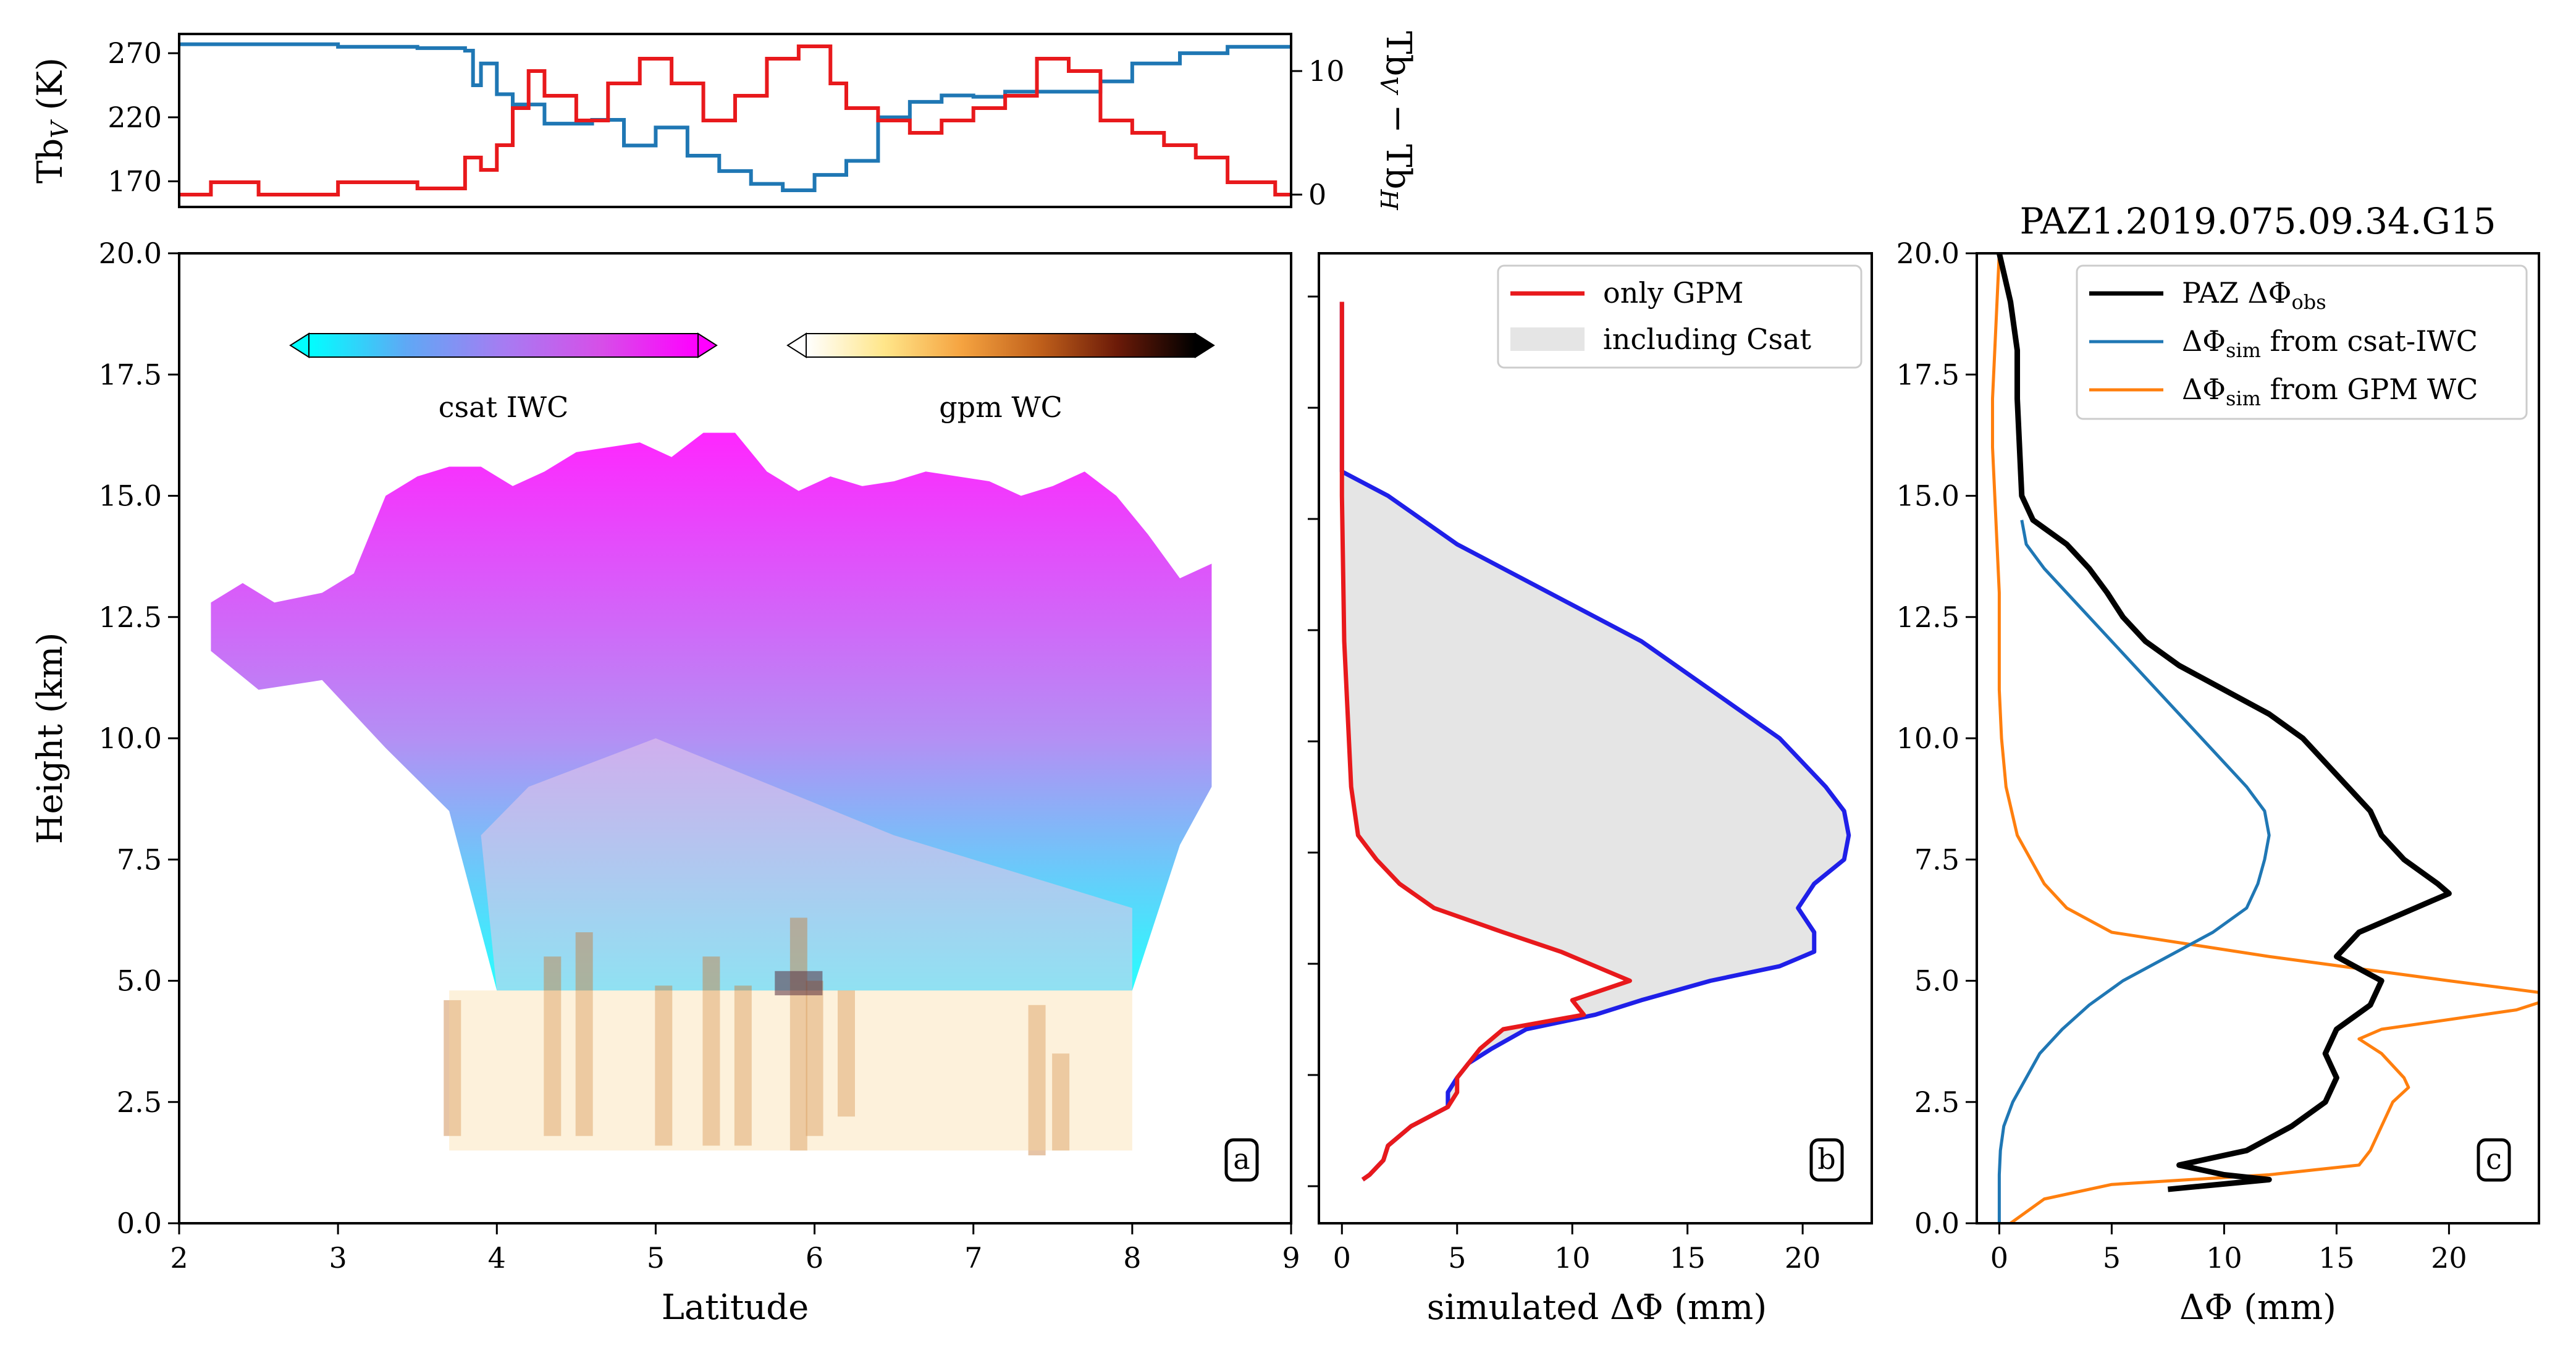 The image size is (2576, 1353). What do you see at coordinates (139, 1102) in the screenshot?
I see `panel-a-ytick-label: 2.5` at bounding box center [139, 1102].